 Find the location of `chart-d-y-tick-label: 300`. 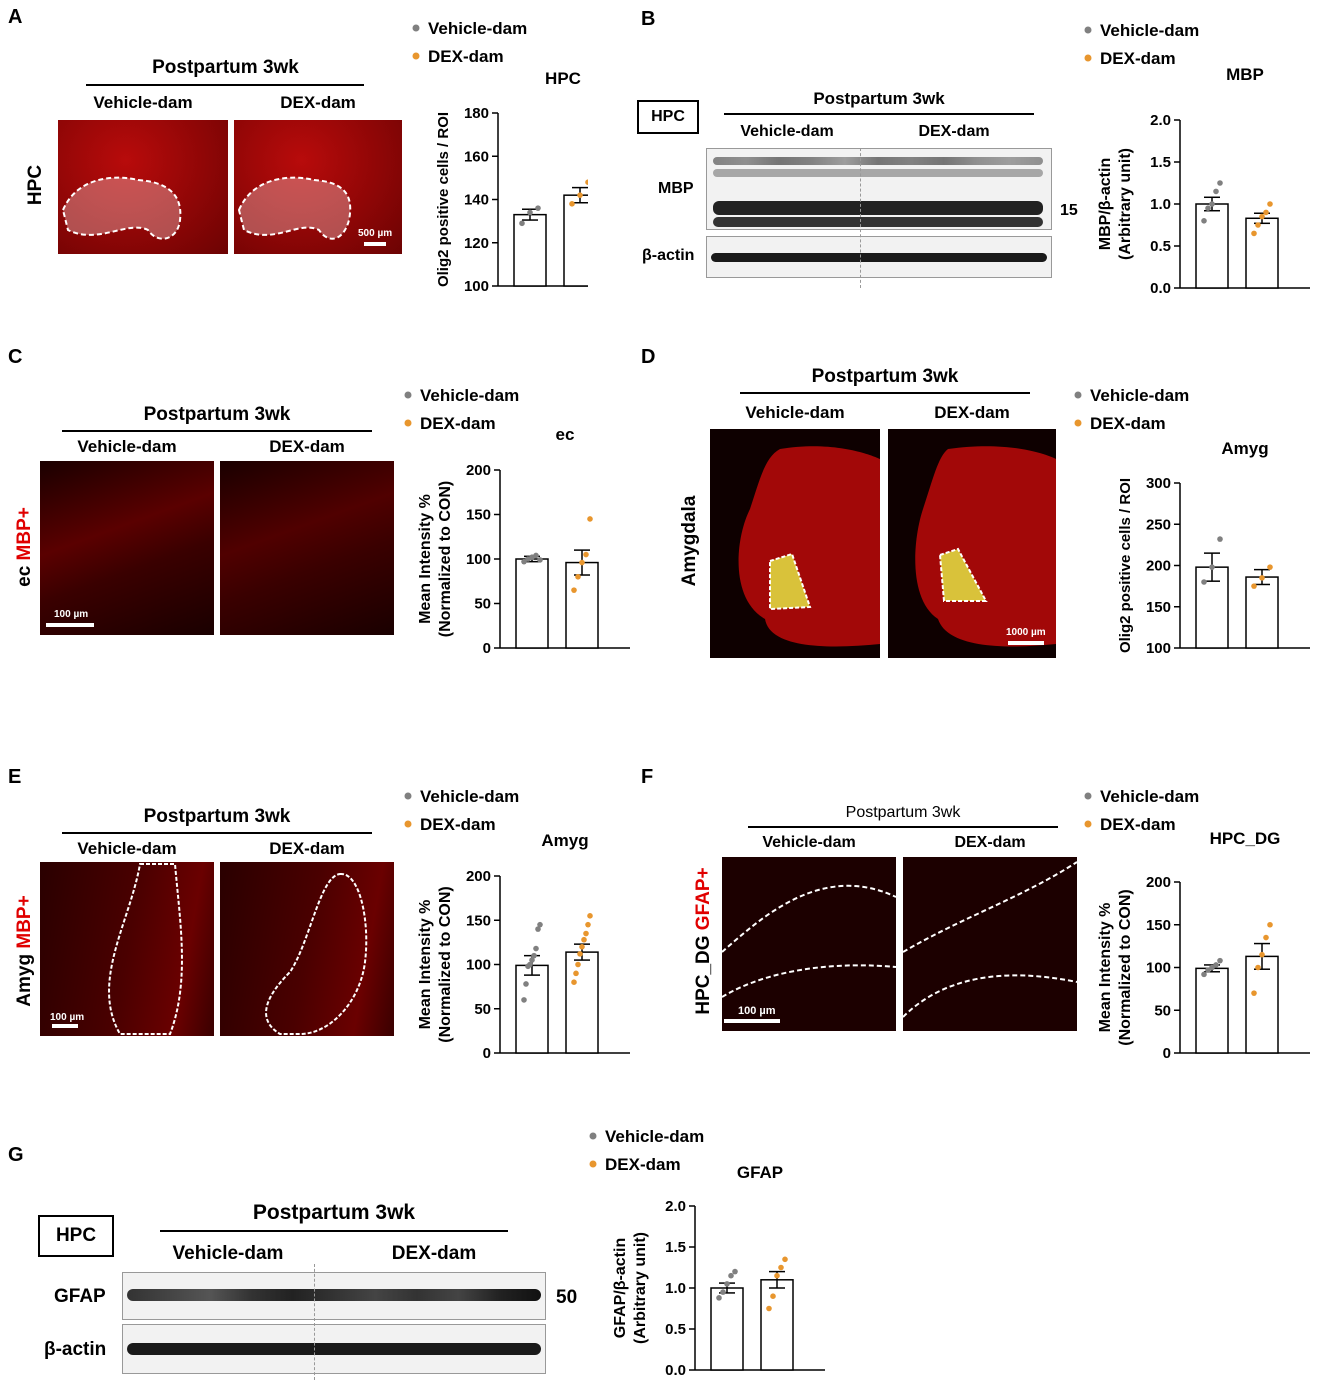

chart-d-y-tick-label: 300 is located at coordinates (1158, 483).